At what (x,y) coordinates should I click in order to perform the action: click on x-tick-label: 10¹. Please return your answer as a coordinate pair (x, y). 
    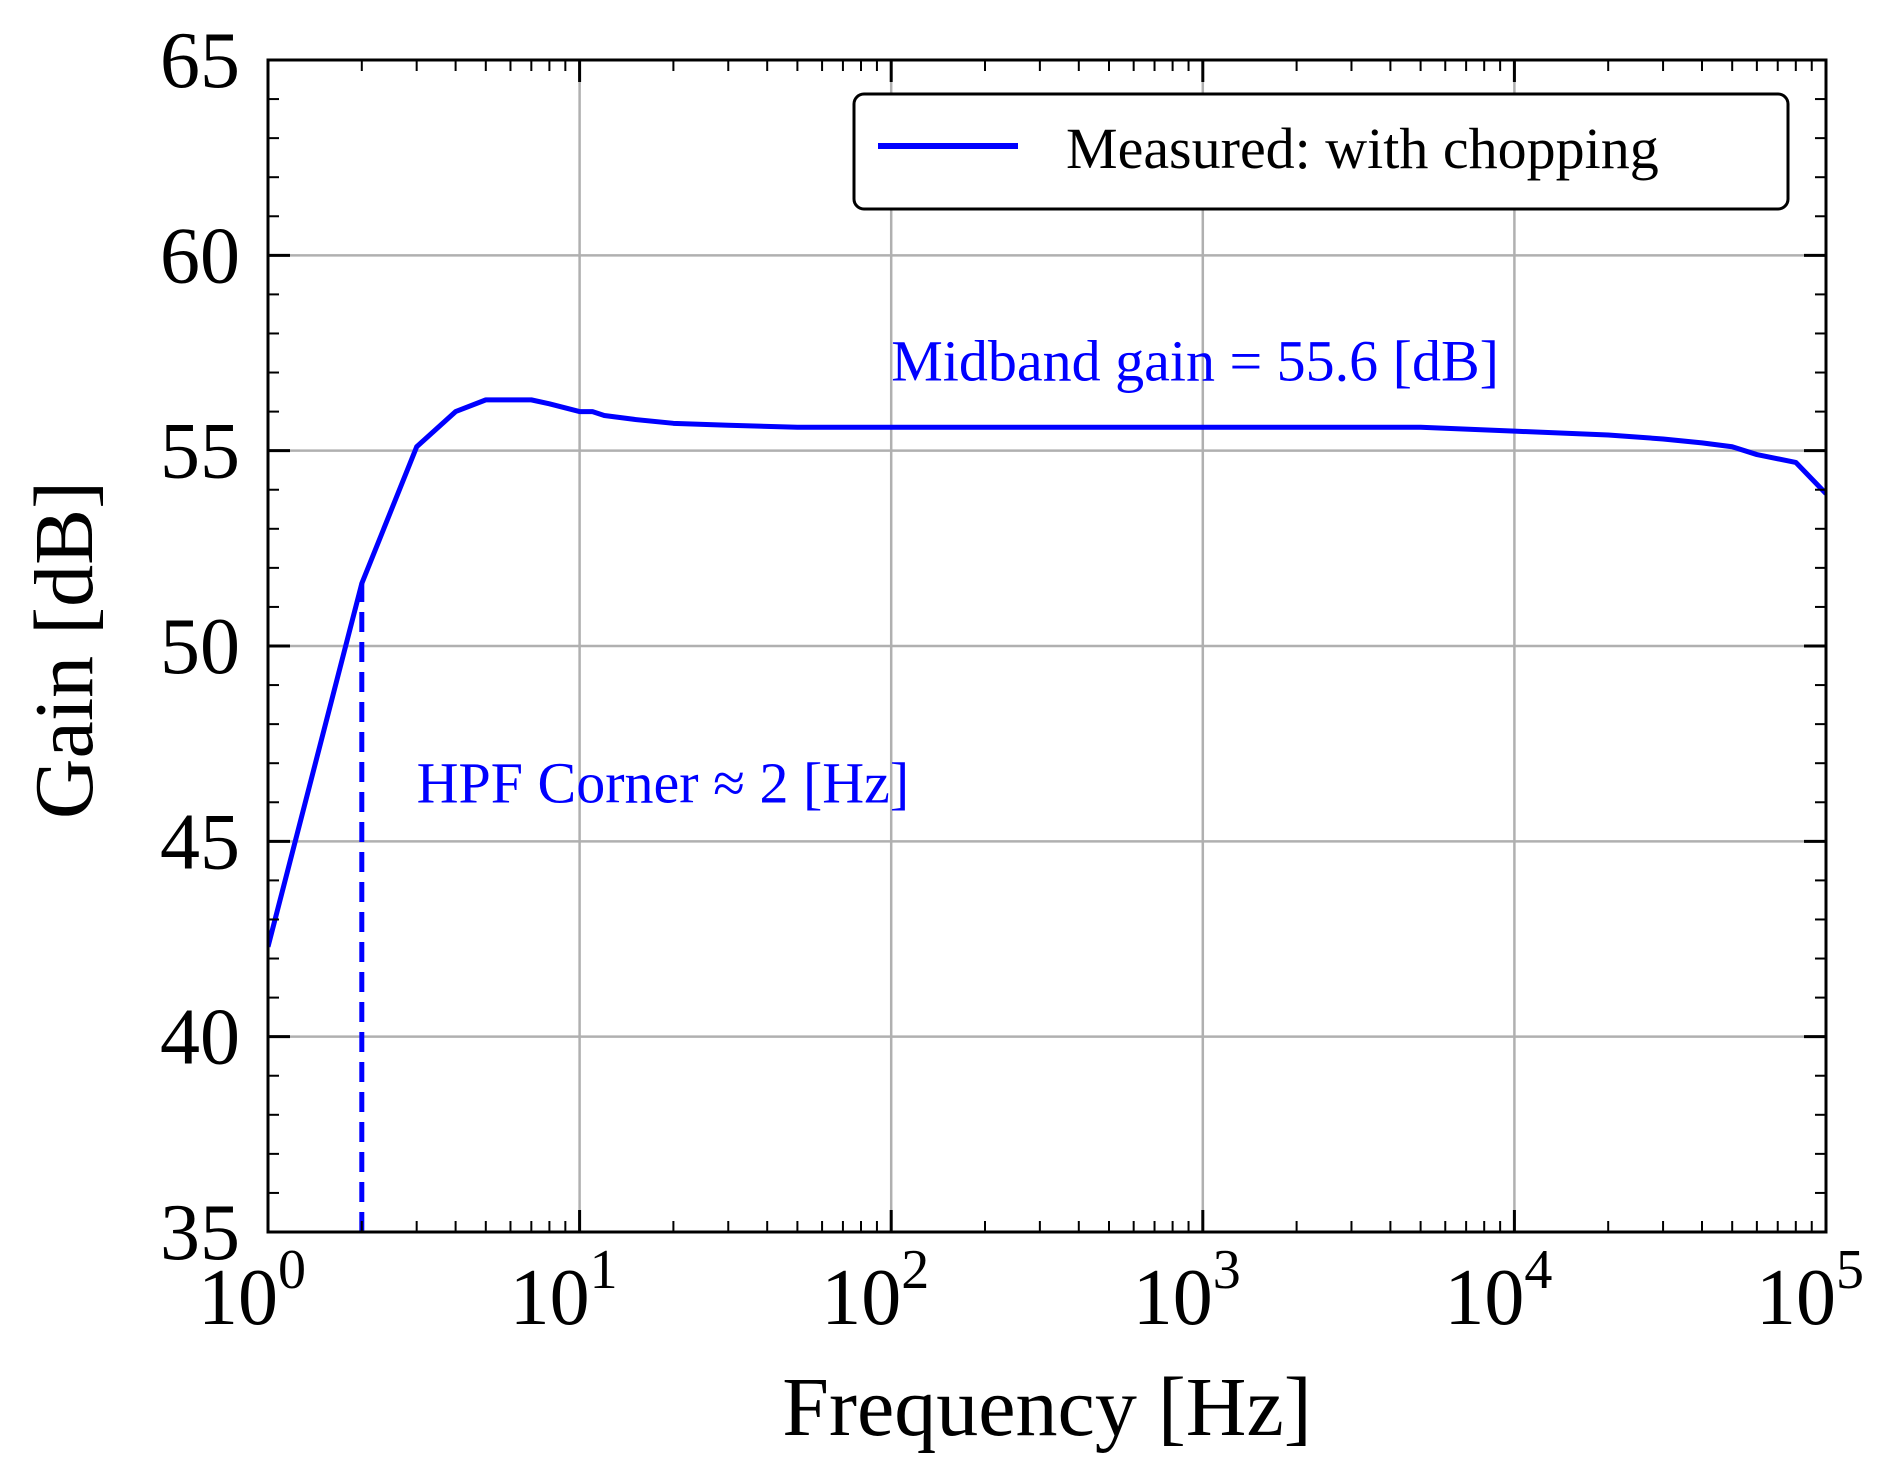
    Looking at the image, I should click on (564, 1290).